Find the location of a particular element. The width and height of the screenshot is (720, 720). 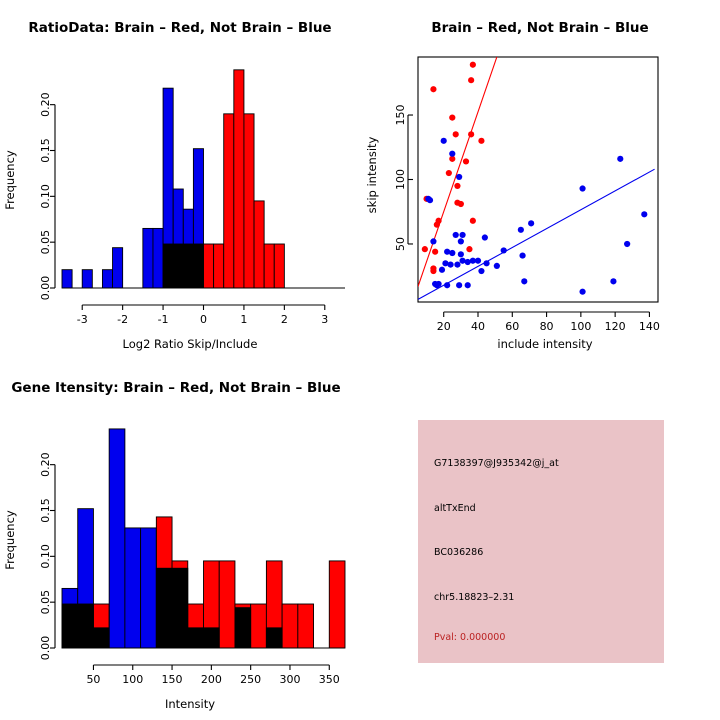

scatter-frame is located at coordinates (538, 179).